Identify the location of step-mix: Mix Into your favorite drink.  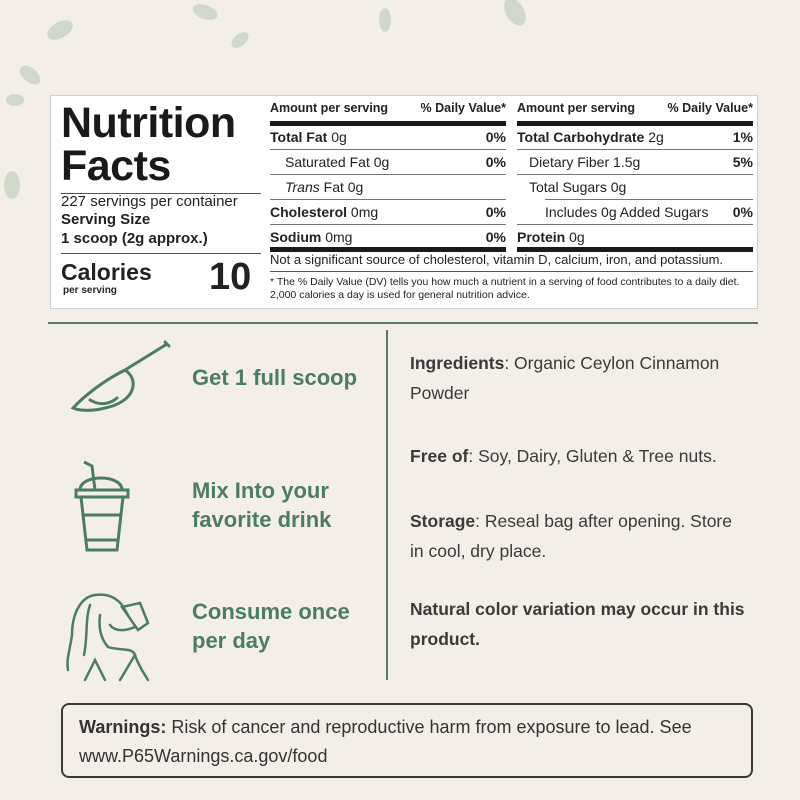
(262, 505).